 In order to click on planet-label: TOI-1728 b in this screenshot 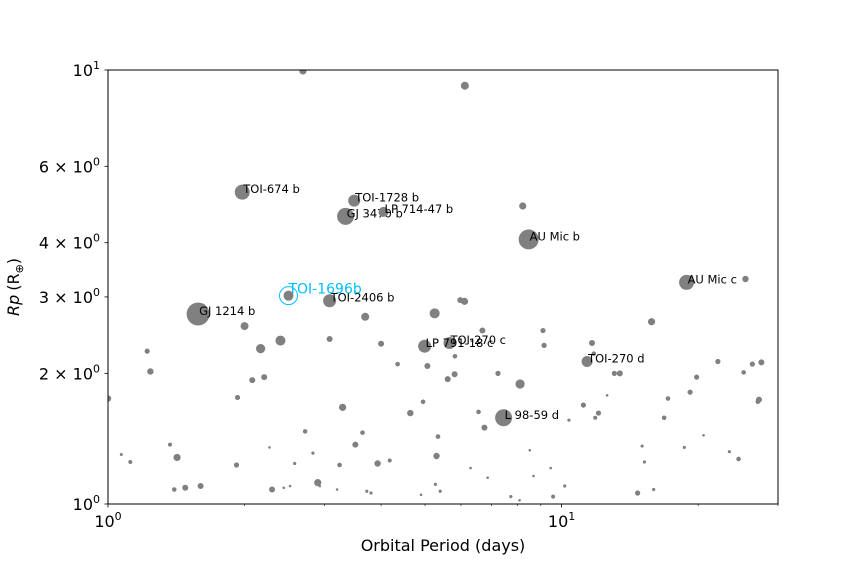, I will do `click(386, 198)`.